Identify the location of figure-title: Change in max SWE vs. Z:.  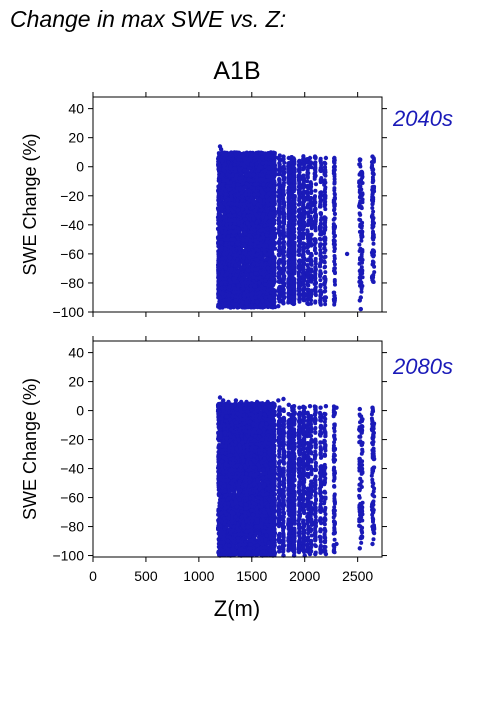
(148, 19).